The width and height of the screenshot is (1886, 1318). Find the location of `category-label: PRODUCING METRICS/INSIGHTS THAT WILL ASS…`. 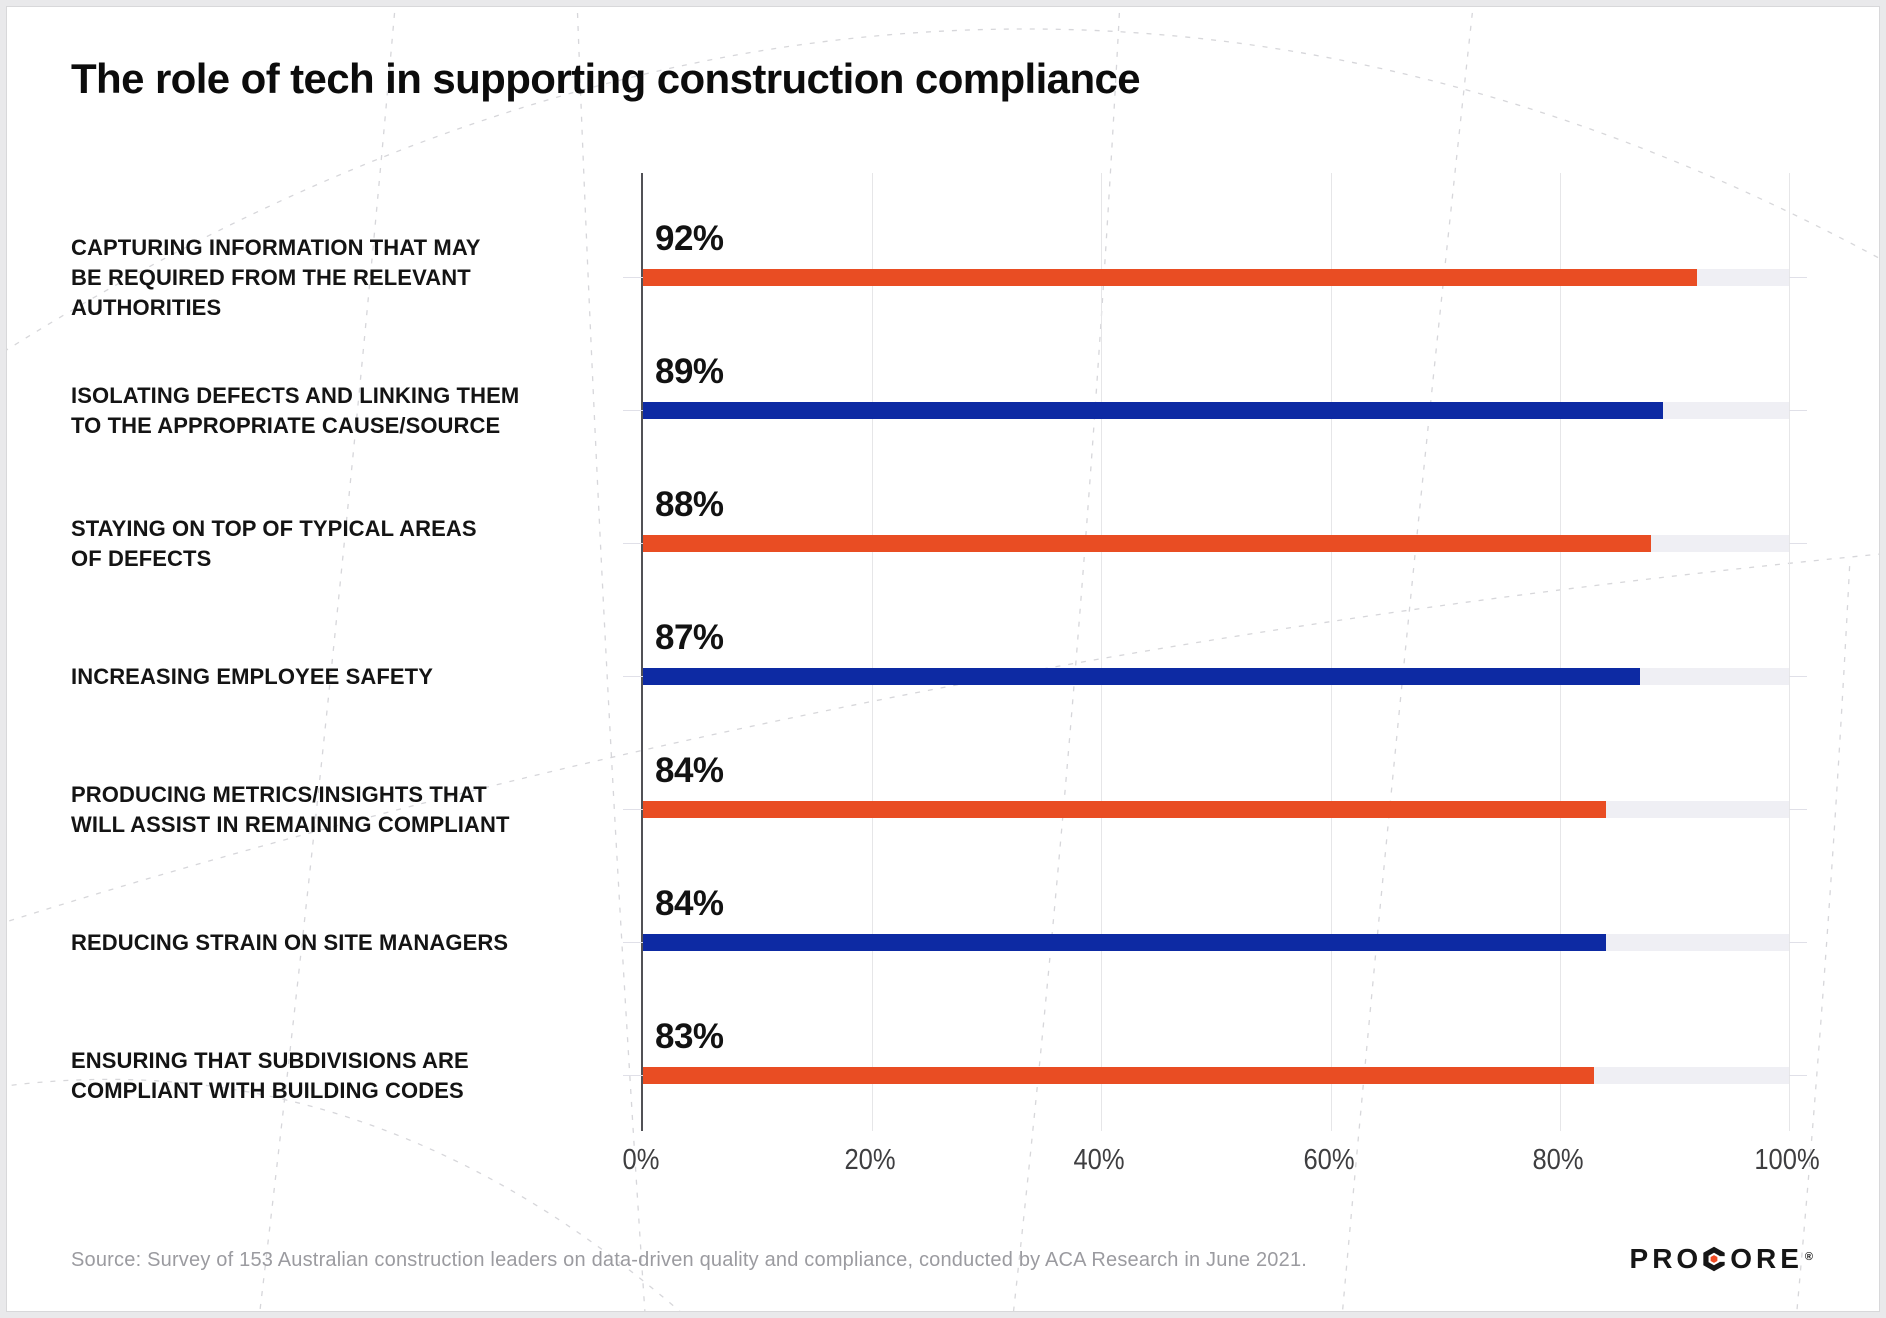

category-label: PRODUCING METRICS/INSIGHTS THAT WILL ASS… is located at coordinates (290, 809).